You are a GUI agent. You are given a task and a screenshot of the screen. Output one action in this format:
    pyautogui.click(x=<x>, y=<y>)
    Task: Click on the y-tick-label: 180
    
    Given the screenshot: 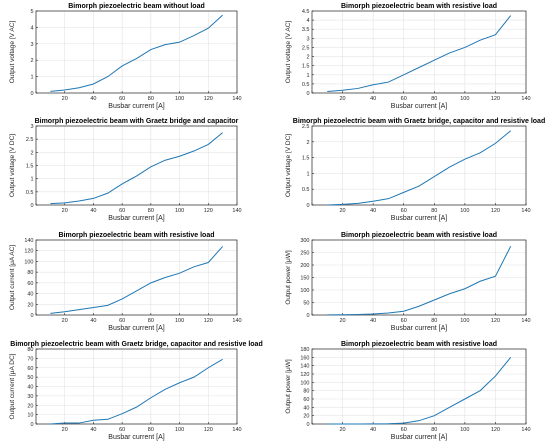 What is the action you would take?
    pyautogui.click(x=304, y=350)
    